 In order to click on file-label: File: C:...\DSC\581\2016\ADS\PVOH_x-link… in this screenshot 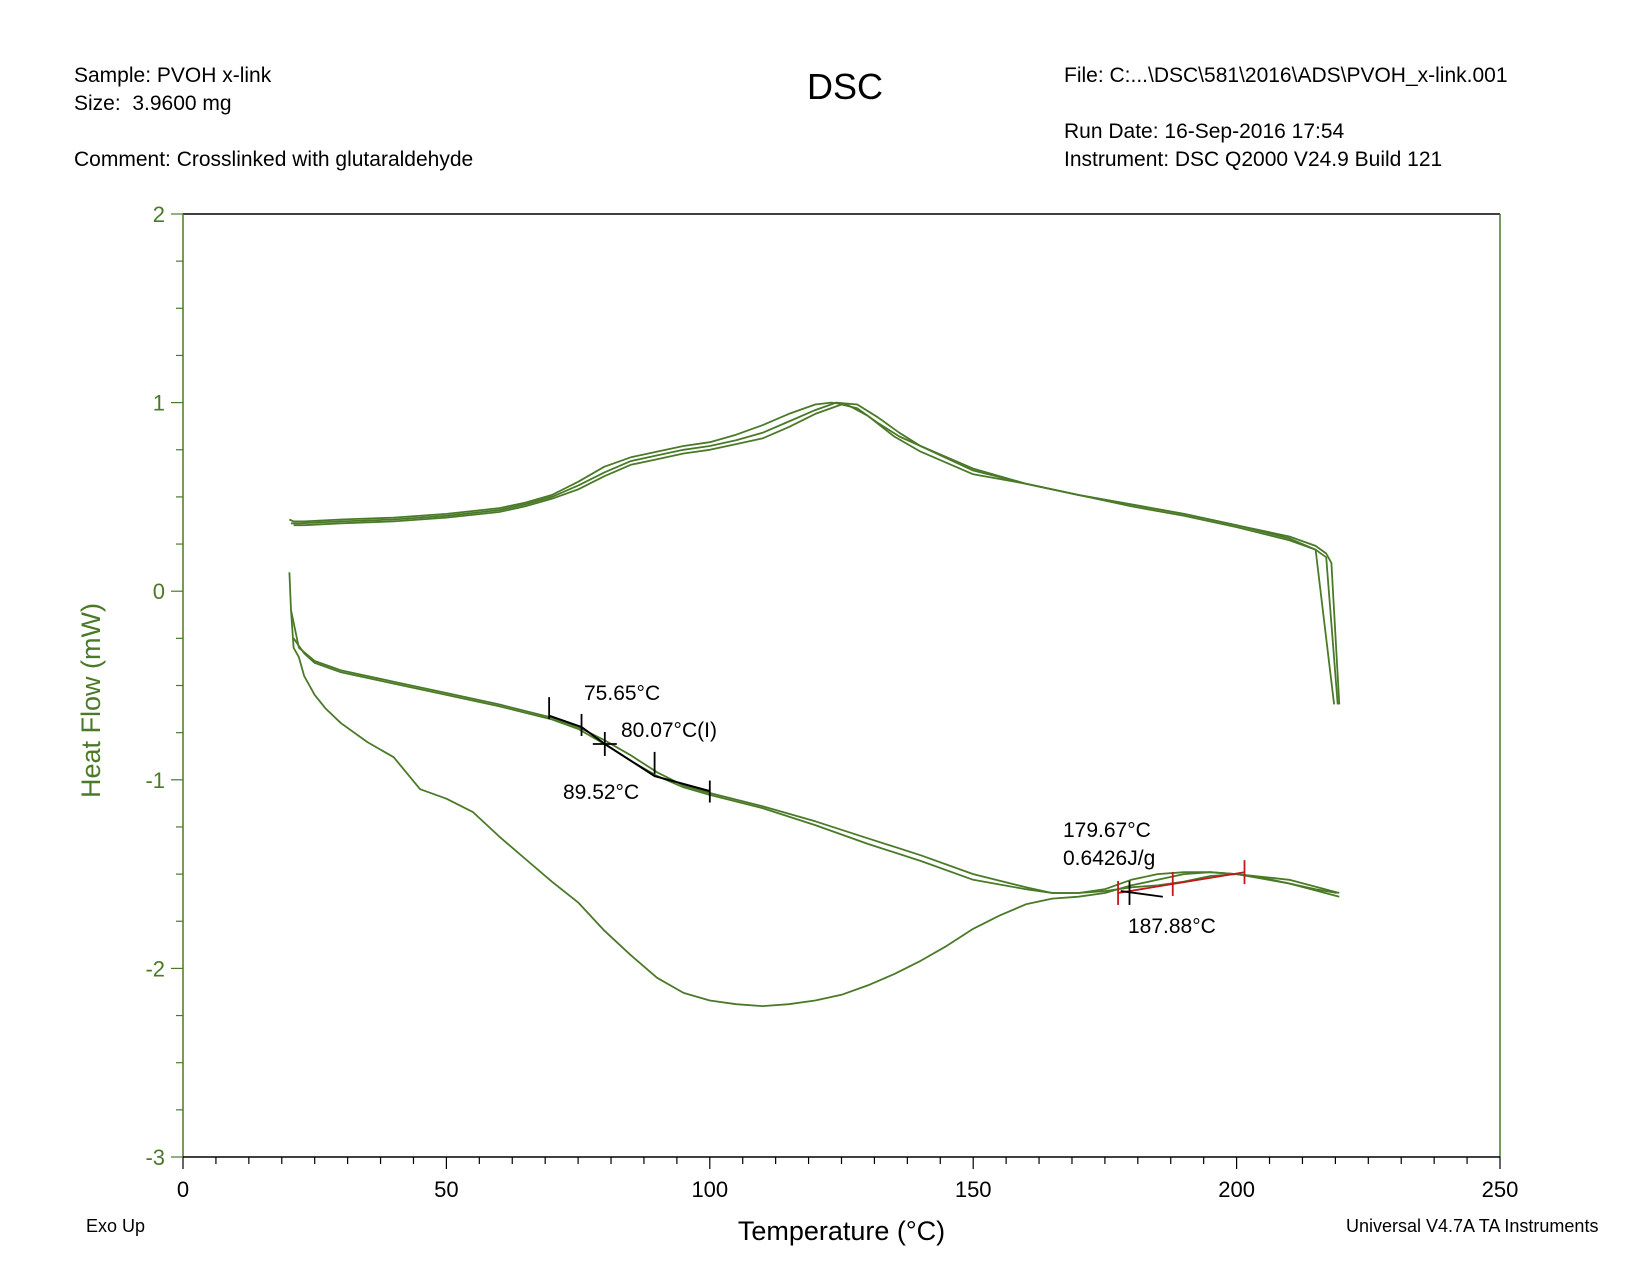, I will do `click(1286, 75)`.